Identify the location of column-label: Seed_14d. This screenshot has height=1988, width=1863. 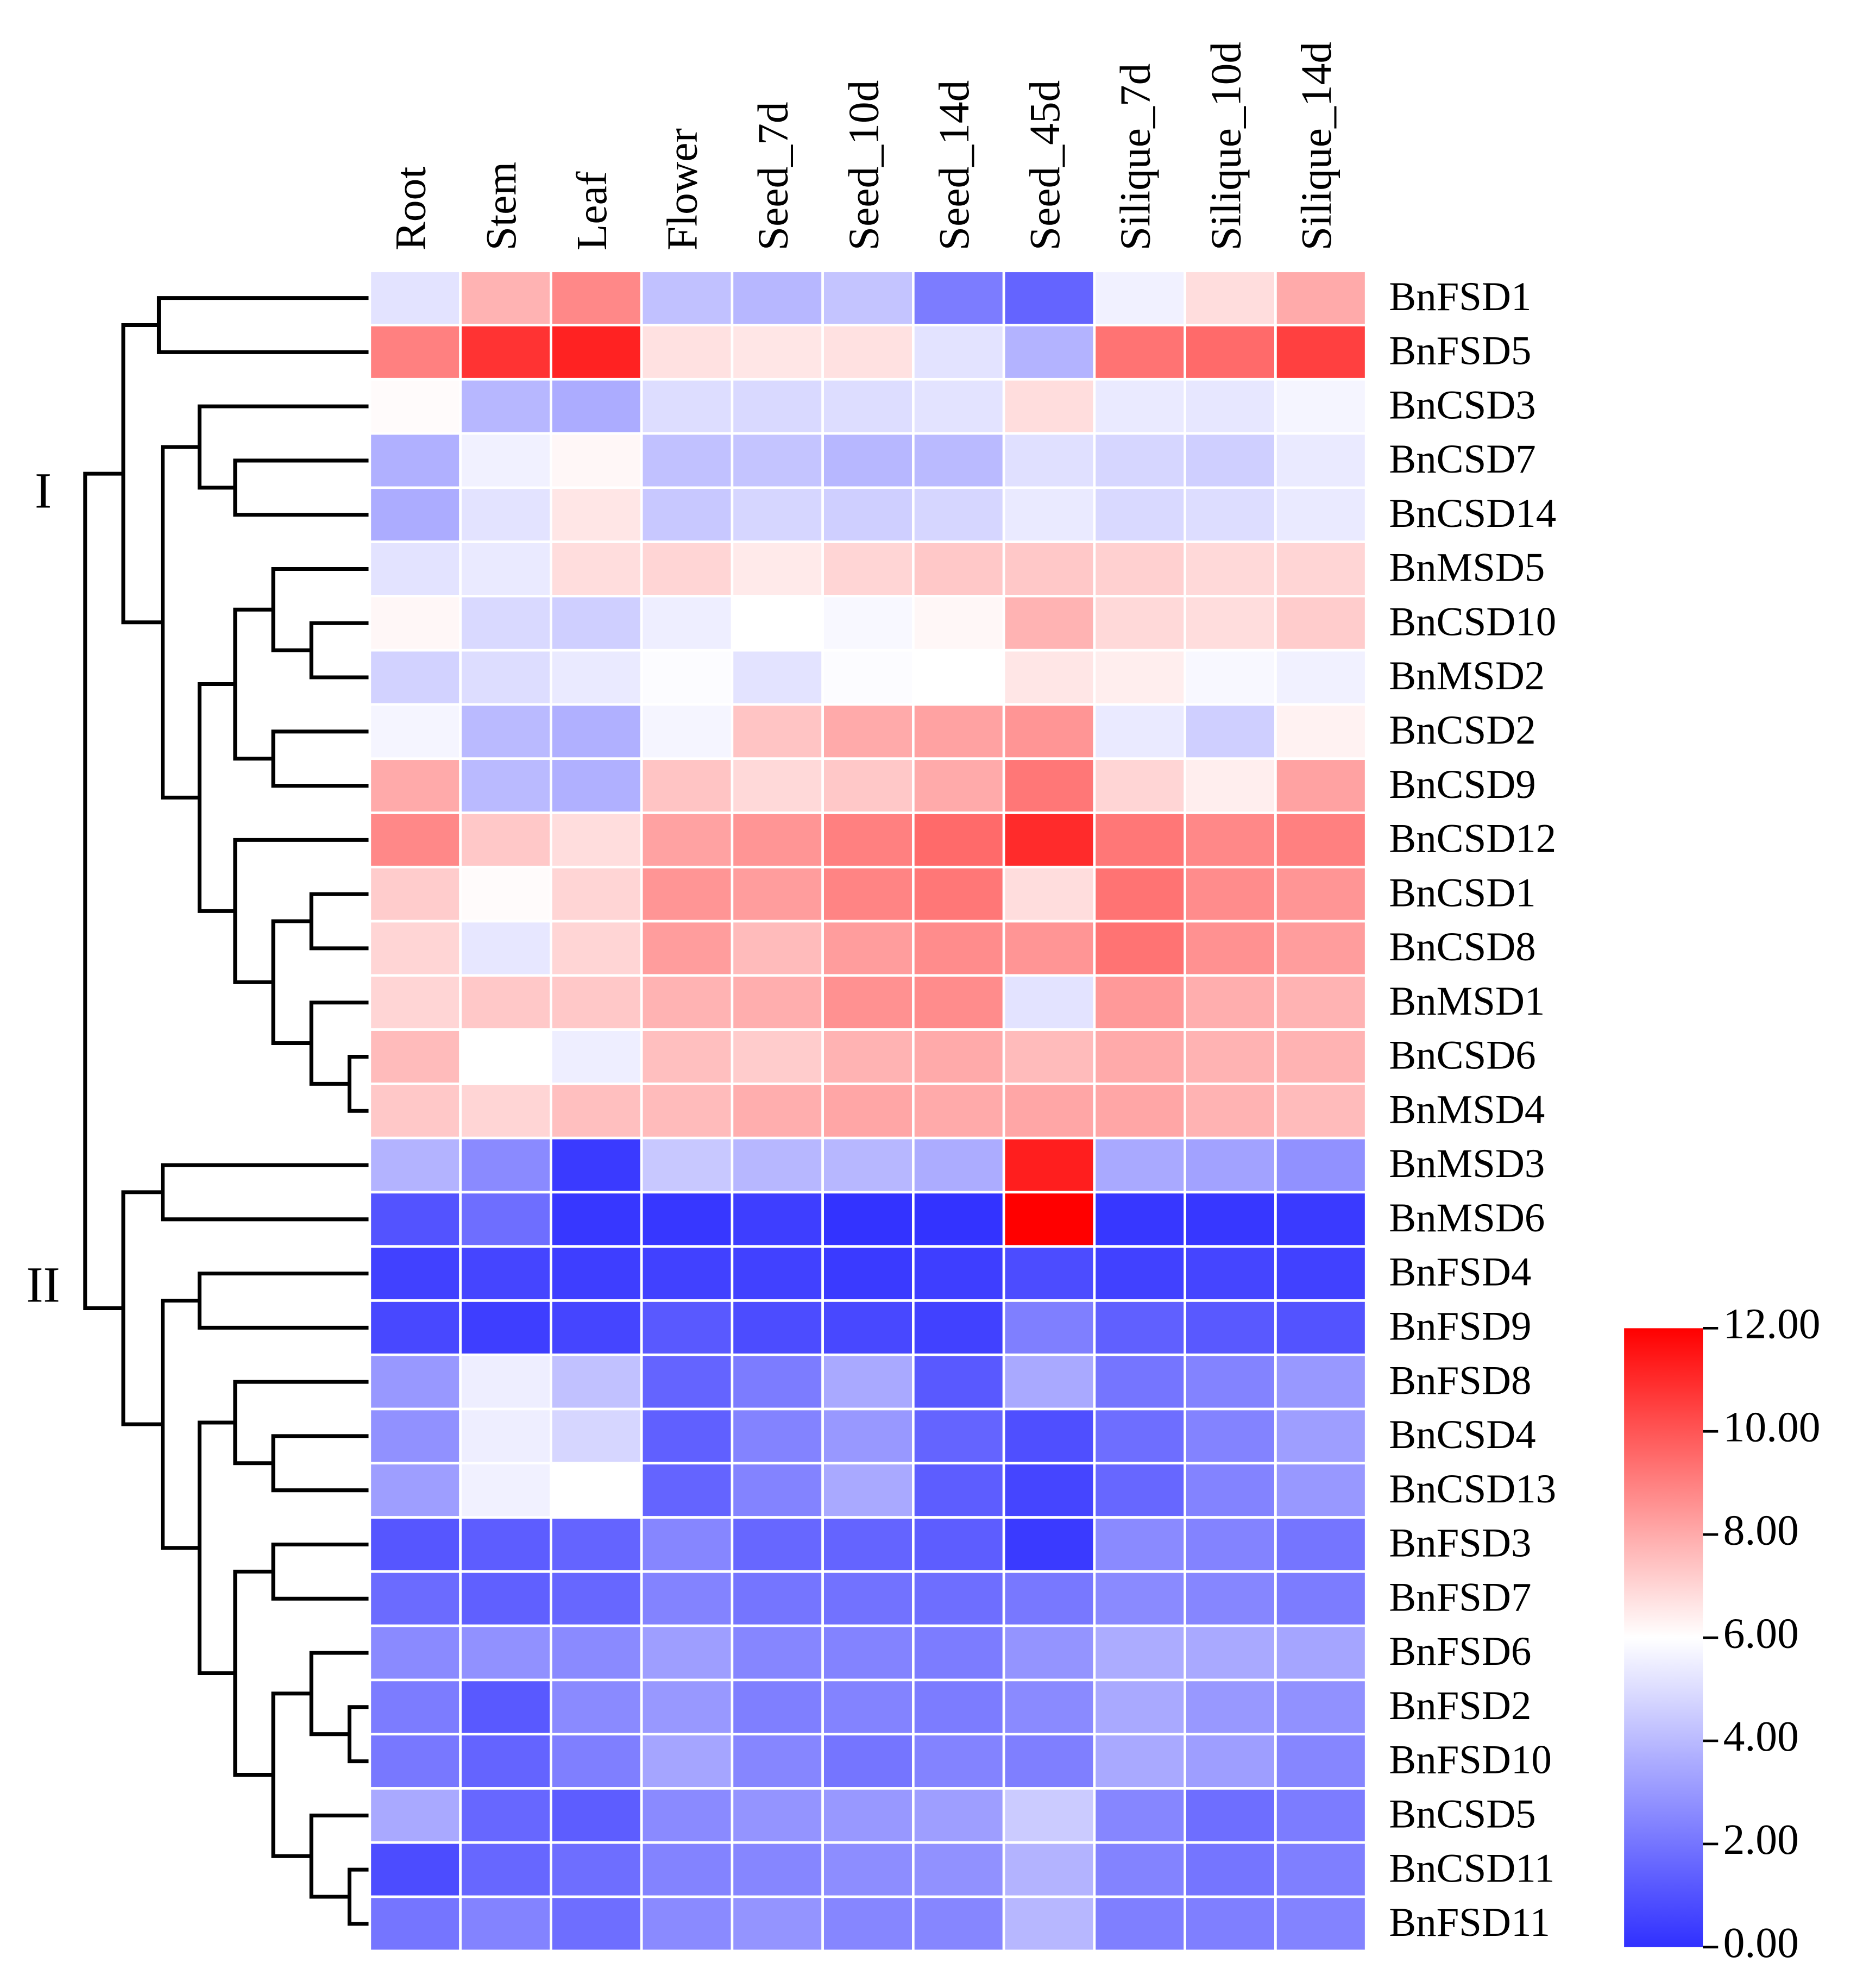
(954, 165).